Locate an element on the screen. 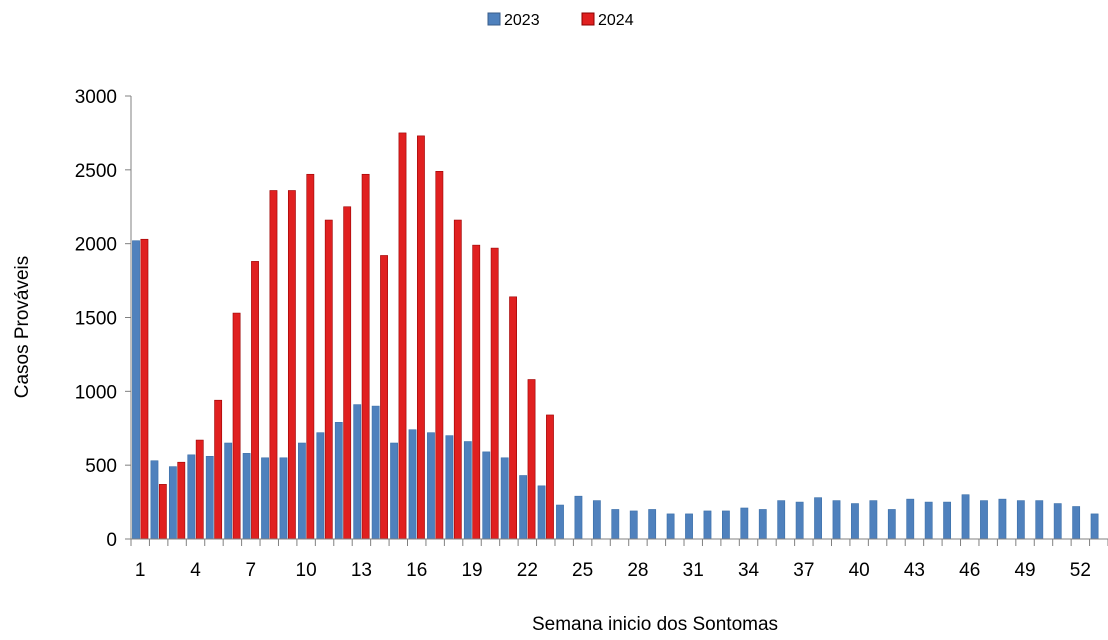 This screenshot has height=640, width=1108. x-tick-label: 28 is located at coordinates (637, 570).